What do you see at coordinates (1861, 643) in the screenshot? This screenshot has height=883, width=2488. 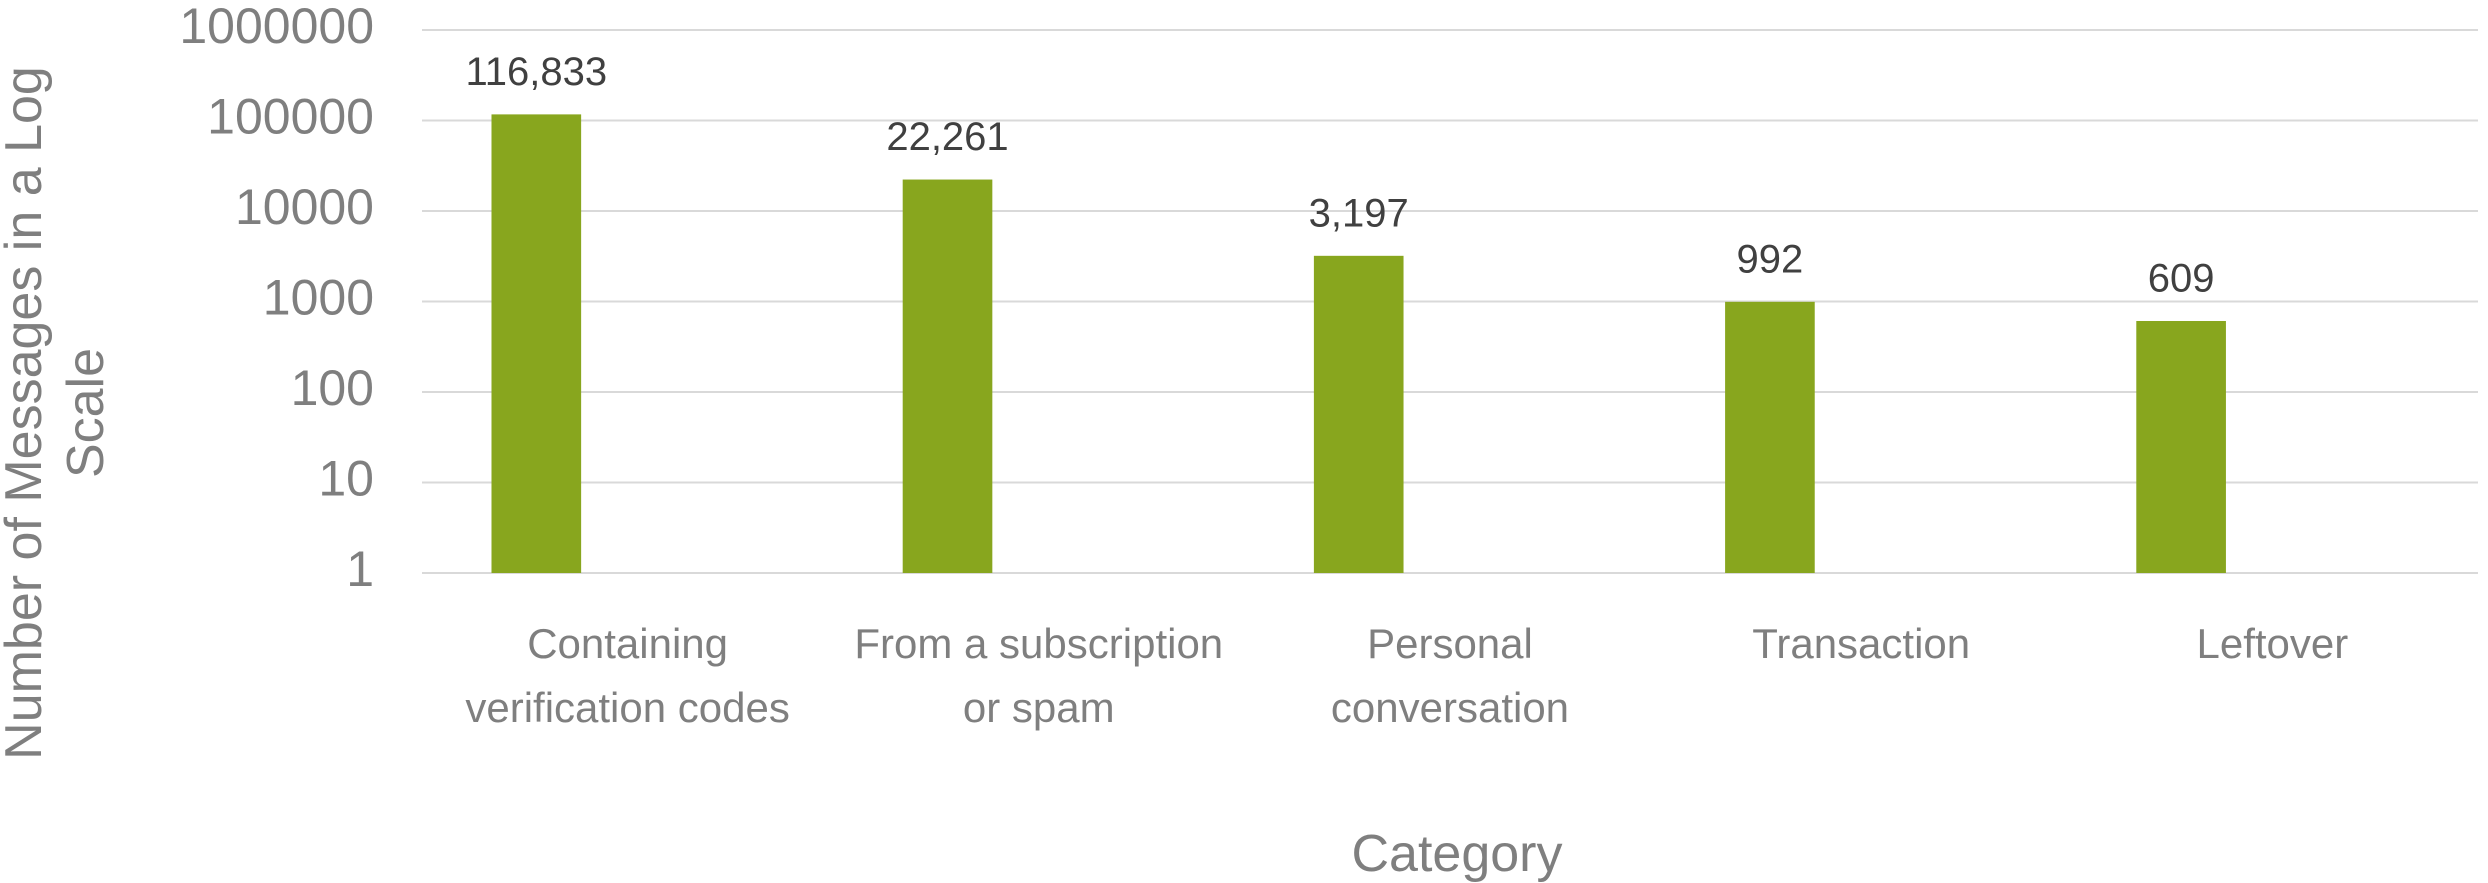 I see `x-tick-label: Transaction` at bounding box center [1861, 643].